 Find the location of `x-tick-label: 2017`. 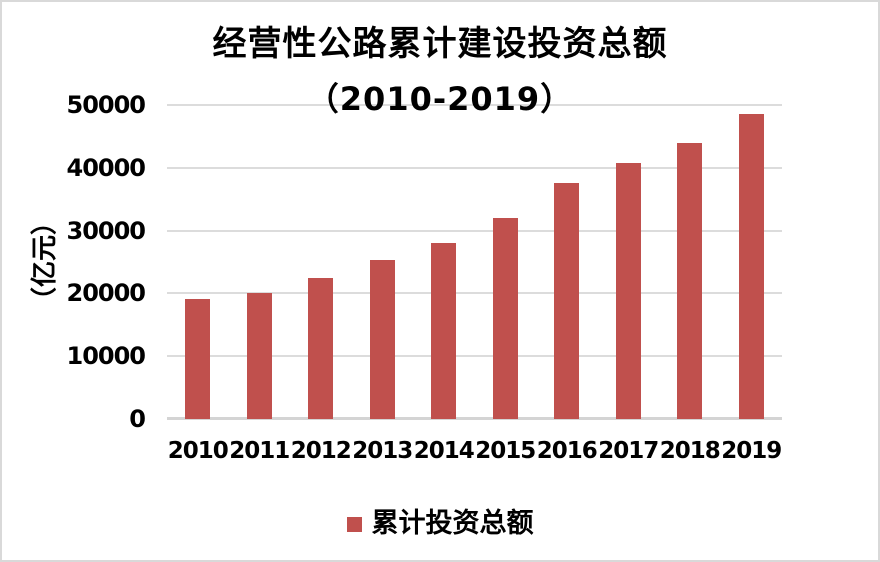

x-tick-label: 2017 is located at coordinates (628, 451).